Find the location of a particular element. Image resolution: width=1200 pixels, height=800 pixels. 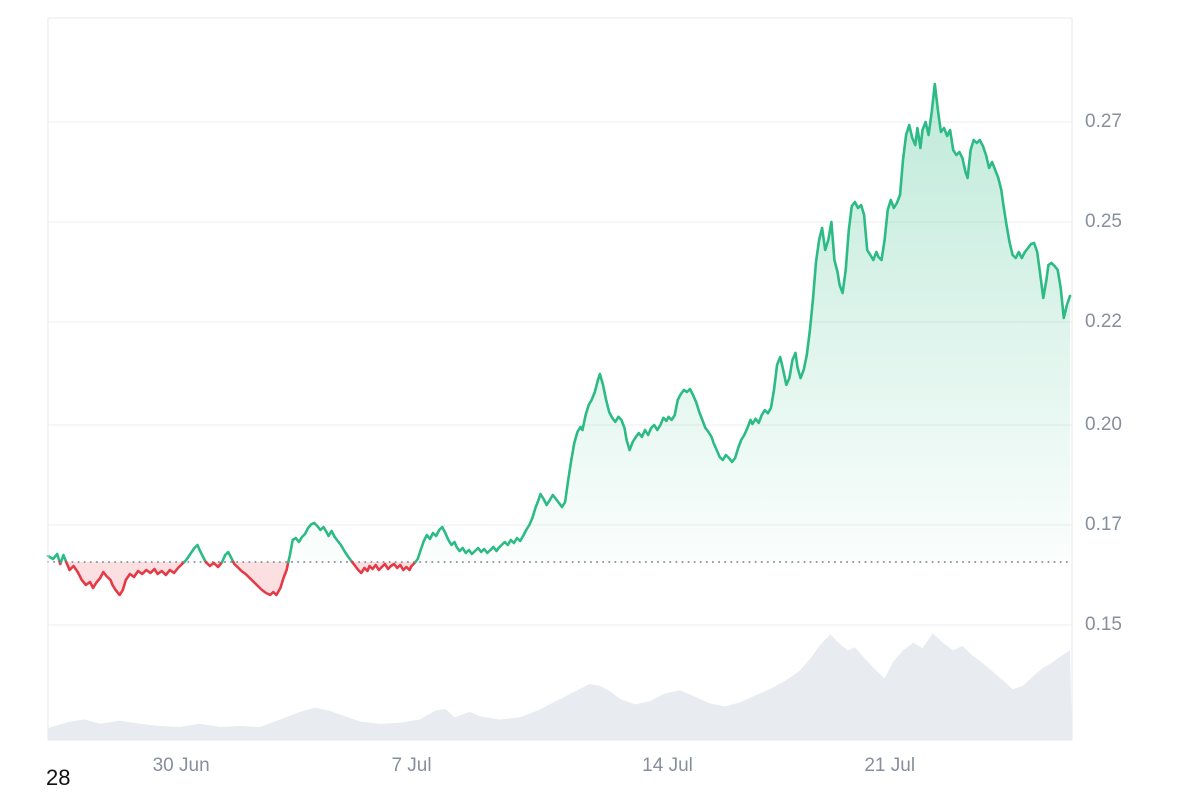

x-axis-tick: 21 Jul is located at coordinates (890, 765).